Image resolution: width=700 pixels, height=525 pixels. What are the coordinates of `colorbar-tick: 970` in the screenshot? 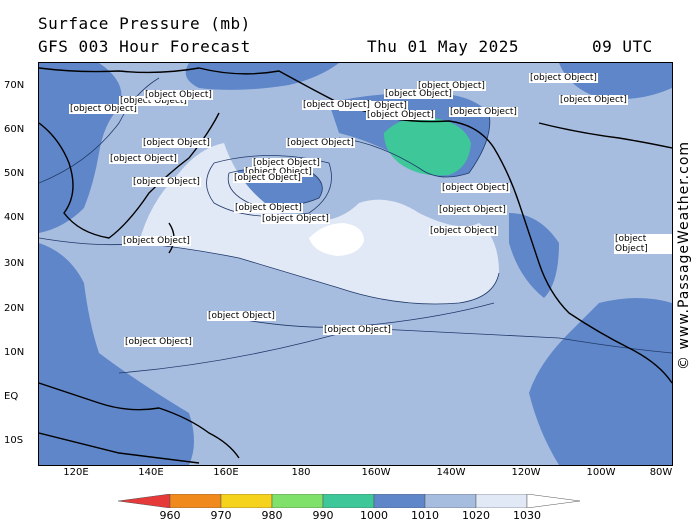 It's located at (221, 515).